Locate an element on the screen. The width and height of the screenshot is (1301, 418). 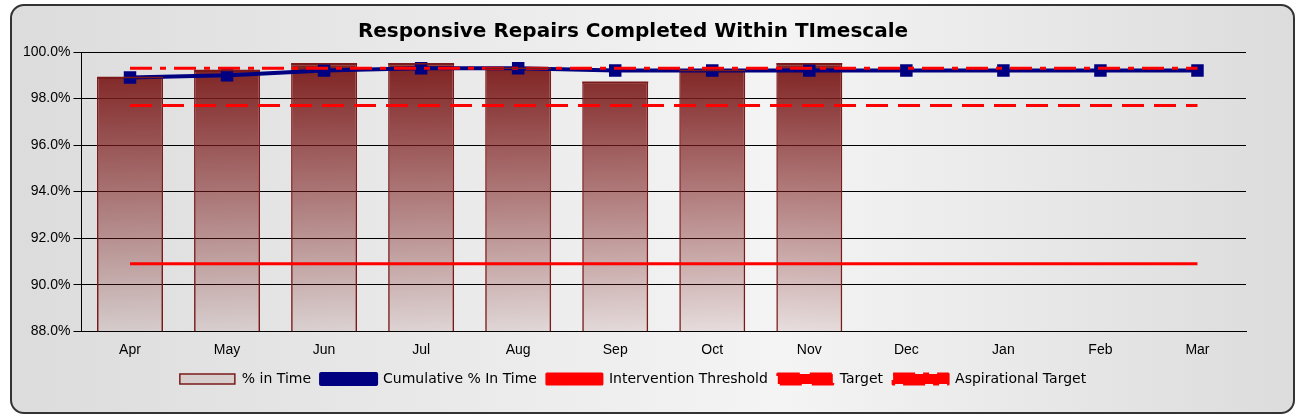
y-tick-label: 98.0% is located at coordinates (50, 97).